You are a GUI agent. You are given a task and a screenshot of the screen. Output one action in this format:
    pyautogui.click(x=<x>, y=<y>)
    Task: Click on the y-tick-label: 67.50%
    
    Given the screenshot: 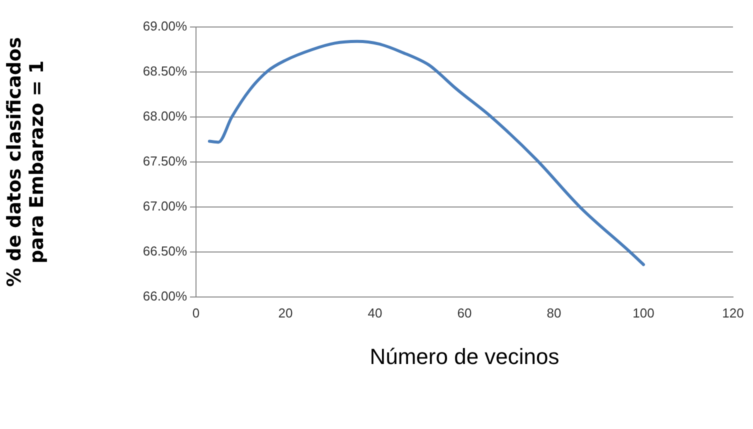 What is the action you would take?
    pyautogui.click(x=165, y=161)
    